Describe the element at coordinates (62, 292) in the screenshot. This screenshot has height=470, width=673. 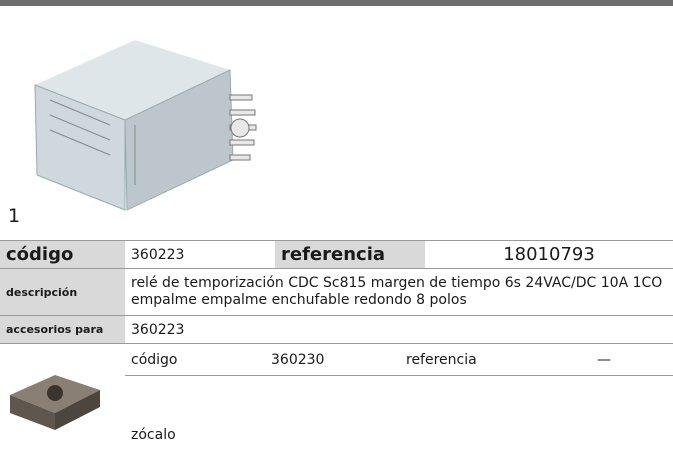
I see `header-cell: descripción` at that location.